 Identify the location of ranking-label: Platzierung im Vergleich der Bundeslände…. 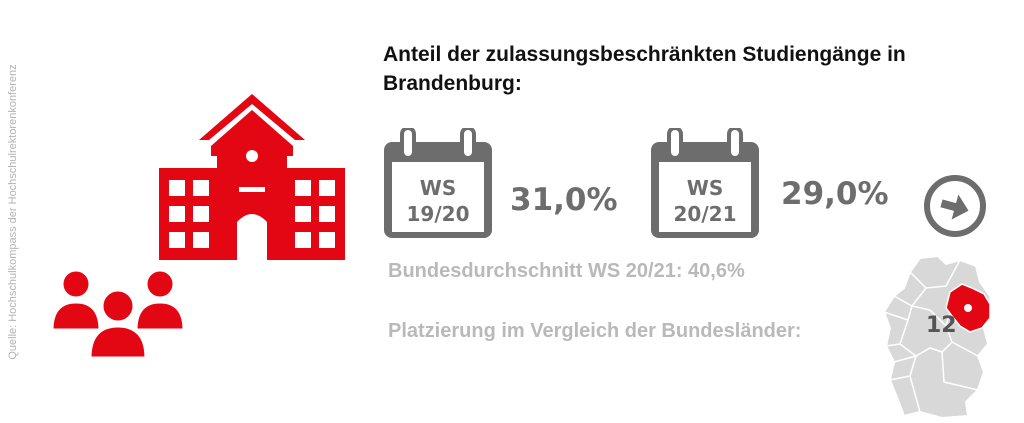
(595, 331).